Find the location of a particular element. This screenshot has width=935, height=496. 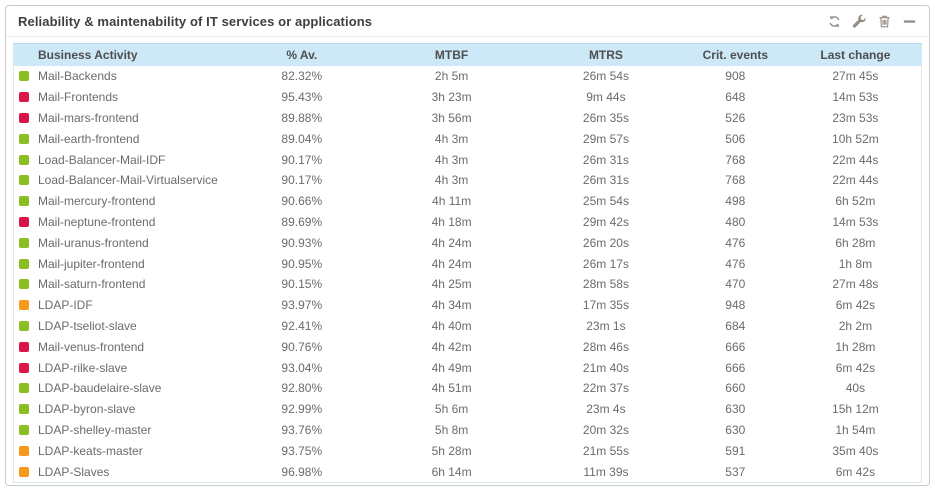

business-activity-name: Mail-Frontends is located at coordinates (78, 97).